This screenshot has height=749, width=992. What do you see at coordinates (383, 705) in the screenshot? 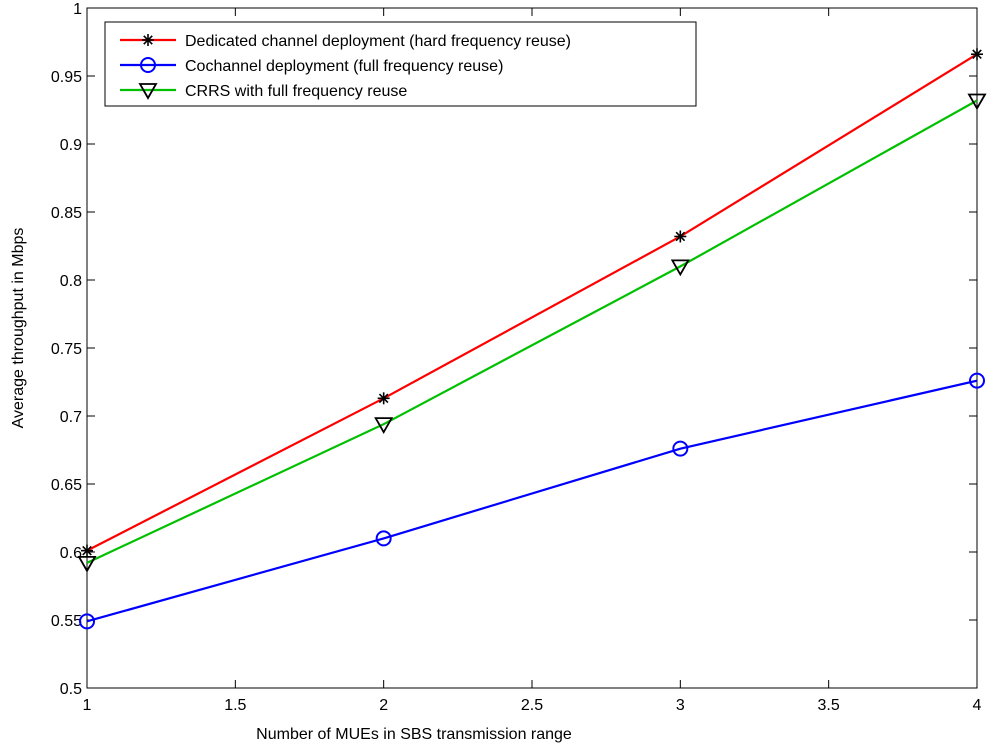
I see `x-tick-label: 2` at bounding box center [383, 705].